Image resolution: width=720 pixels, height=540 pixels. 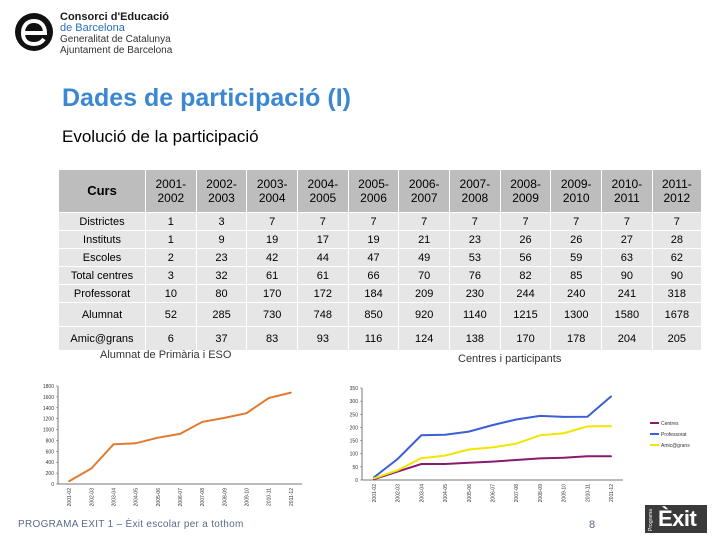 I want to click on year-header: 2004- 2005, so click(x=323, y=191).